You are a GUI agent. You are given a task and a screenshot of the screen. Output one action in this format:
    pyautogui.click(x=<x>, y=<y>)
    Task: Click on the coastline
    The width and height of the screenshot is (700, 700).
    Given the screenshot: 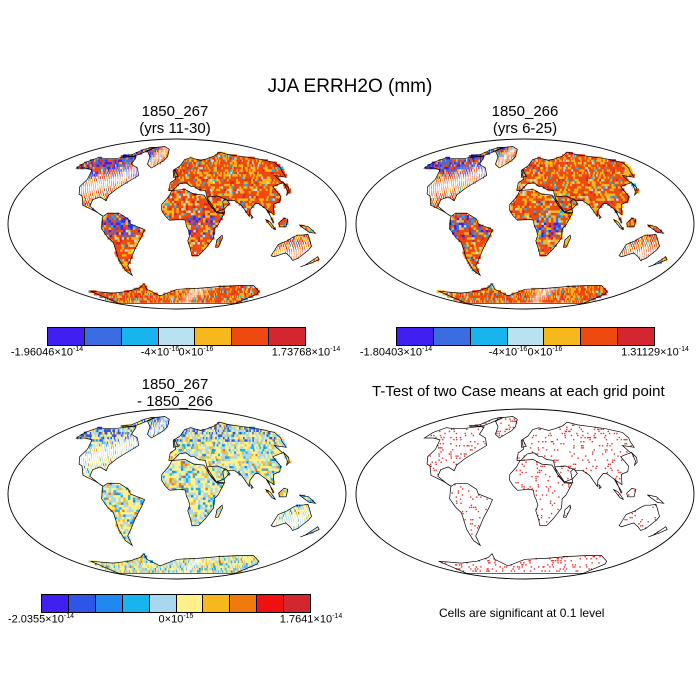 What is the action you would take?
    pyautogui.click(x=158, y=157)
    